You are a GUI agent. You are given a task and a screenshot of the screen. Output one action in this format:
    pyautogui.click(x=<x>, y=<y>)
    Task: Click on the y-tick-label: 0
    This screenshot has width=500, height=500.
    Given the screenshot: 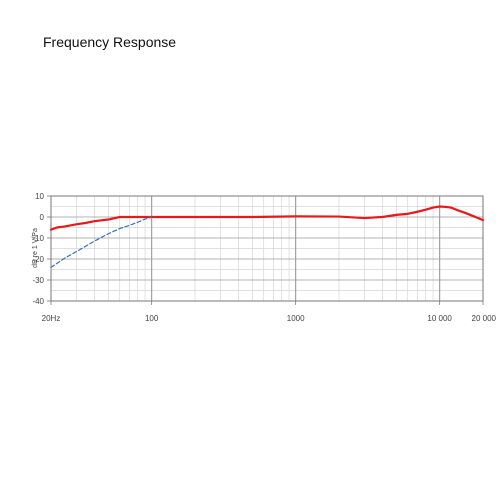 What is the action you would take?
    pyautogui.click(x=42, y=217)
    